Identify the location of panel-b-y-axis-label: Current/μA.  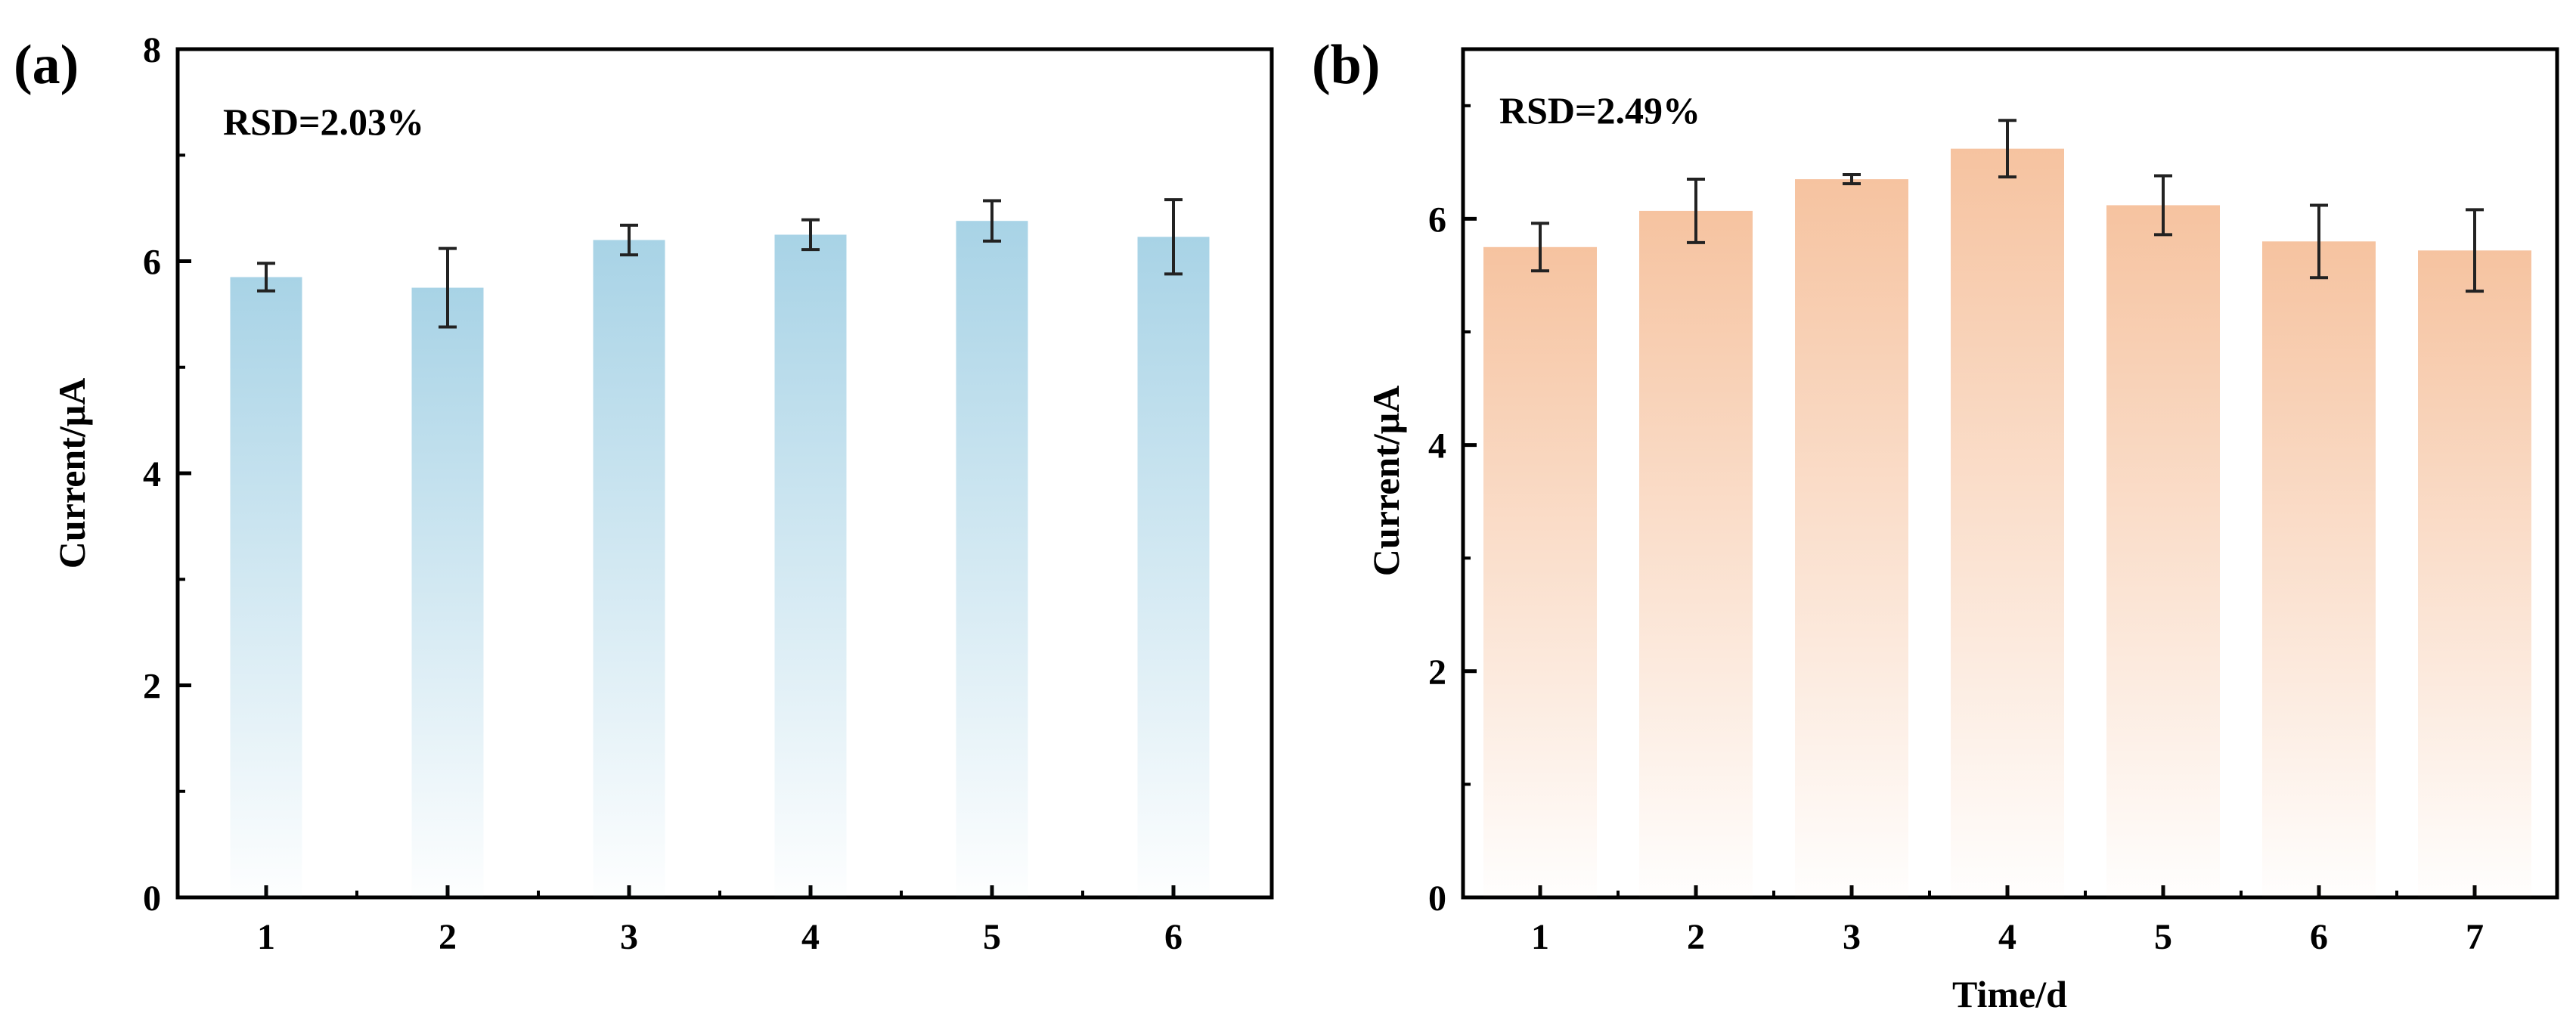
(1386, 481).